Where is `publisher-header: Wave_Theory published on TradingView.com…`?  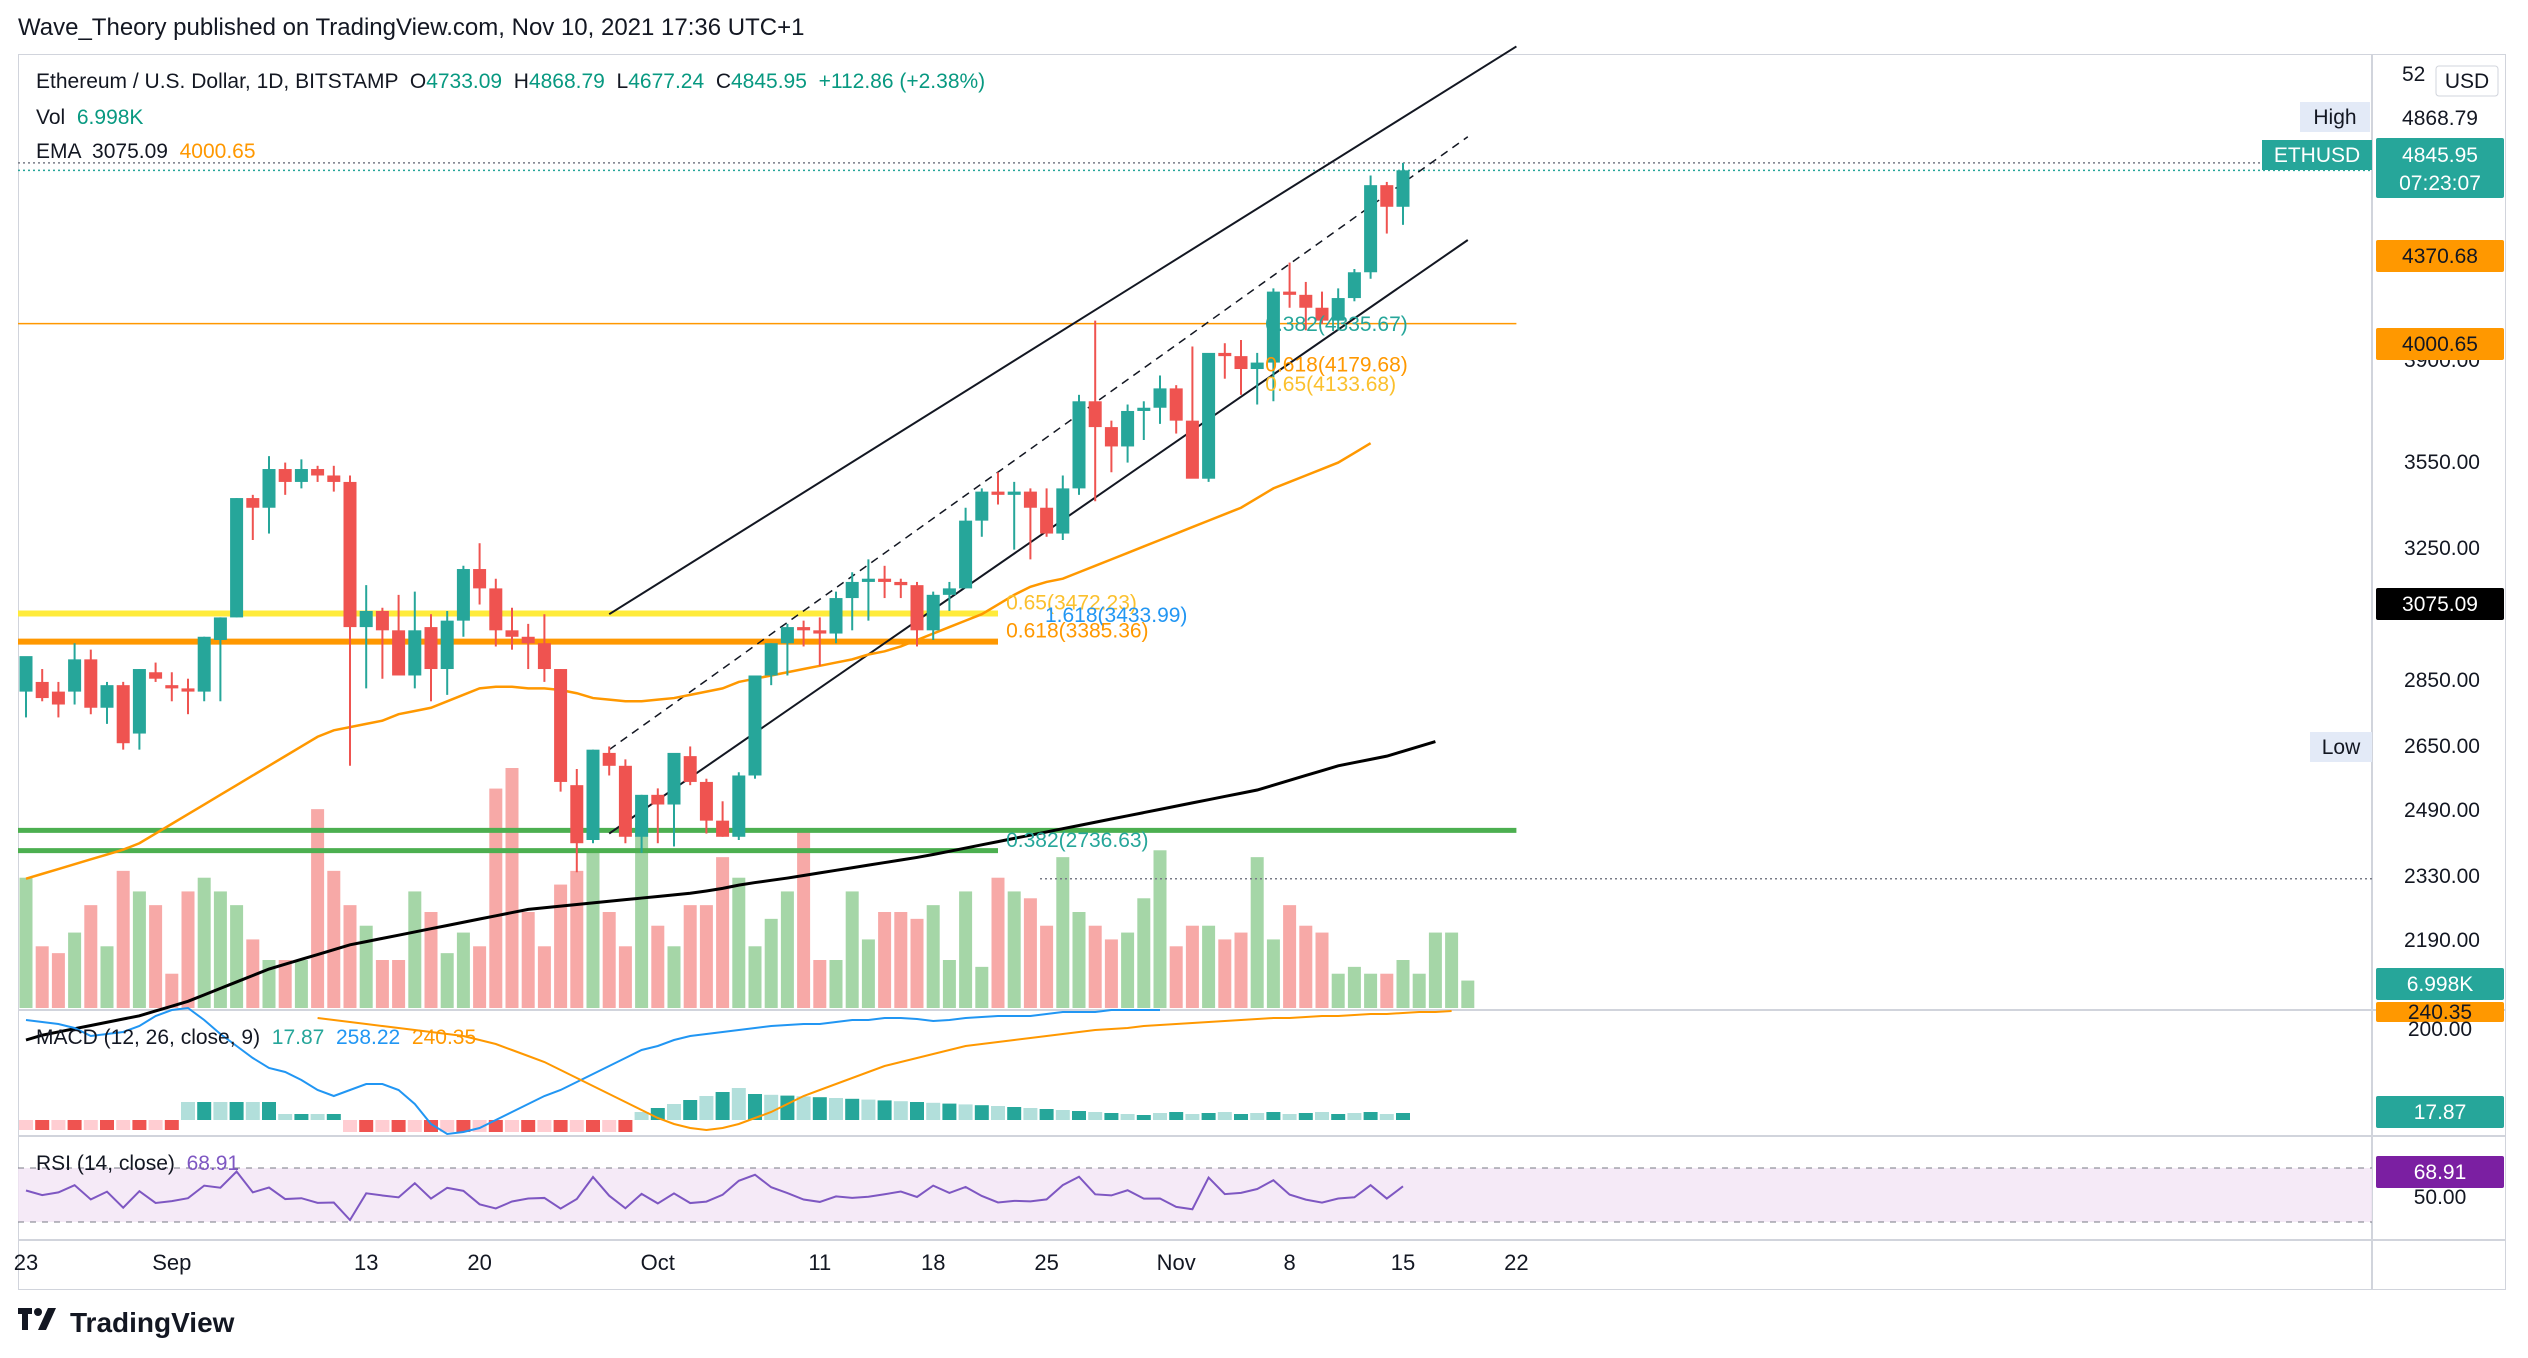
publisher-header: Wave_Theory published on TradingView.com… is located at coordinates (411, 27).